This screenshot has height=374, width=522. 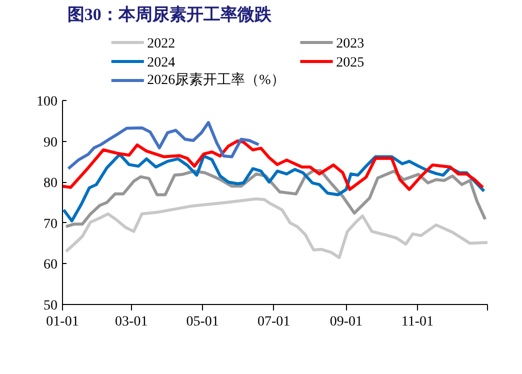 I want to click on x-tick-label: 09-01, so click(x=346, y=322).